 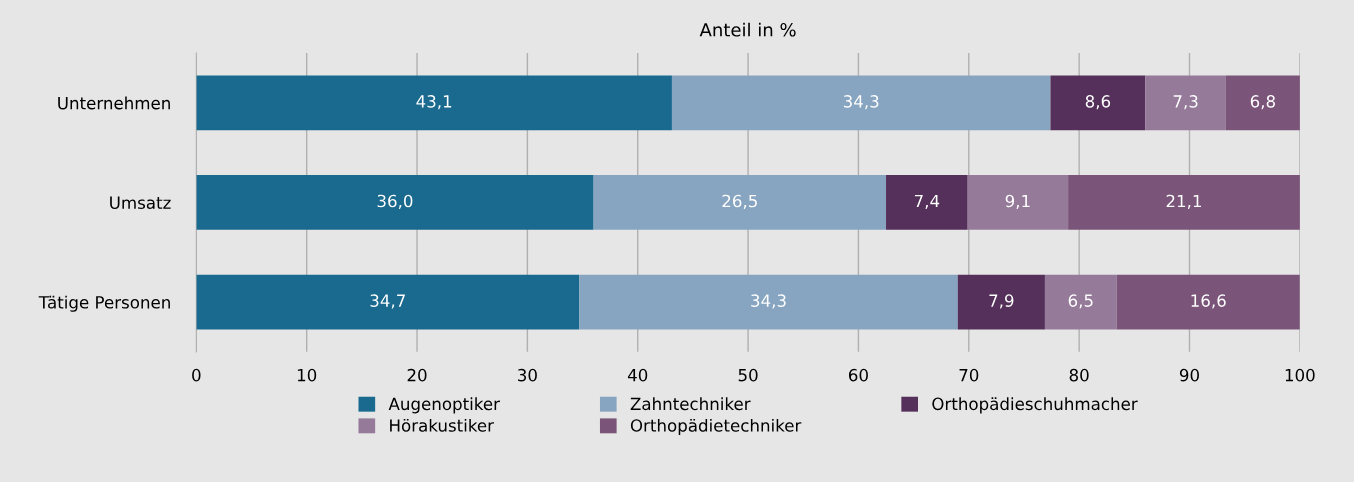 What do you see at coordinates (417, 375) in the screenshot?
I see `x-tick-label: 20` at bounding box center [417, 375].